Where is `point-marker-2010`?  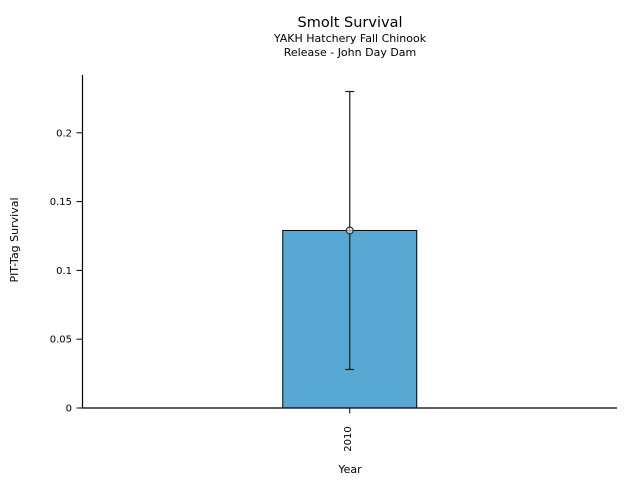
point-marker-2010 is located at coordinates (349, 230).